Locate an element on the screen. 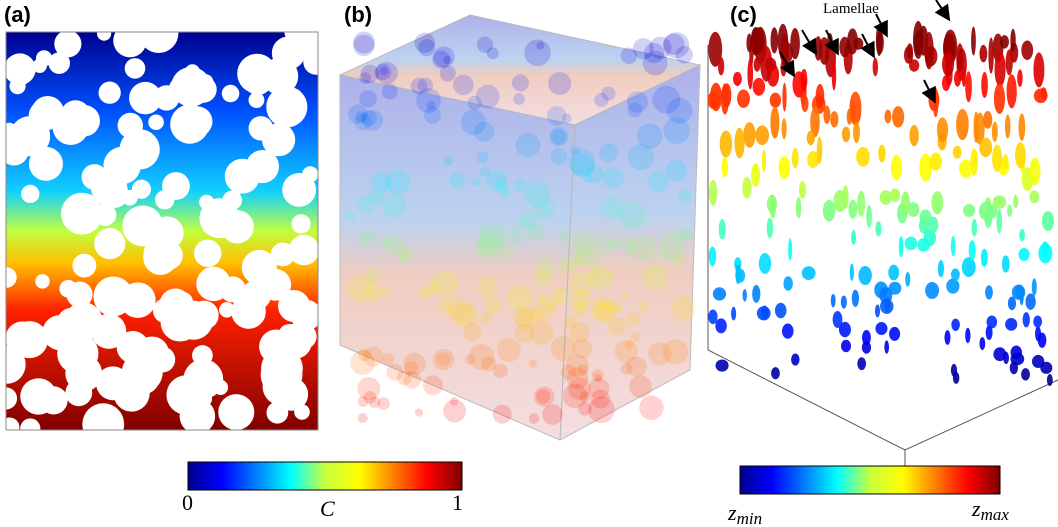  colorbar-end: zmin is located at coordinates (744, 513).